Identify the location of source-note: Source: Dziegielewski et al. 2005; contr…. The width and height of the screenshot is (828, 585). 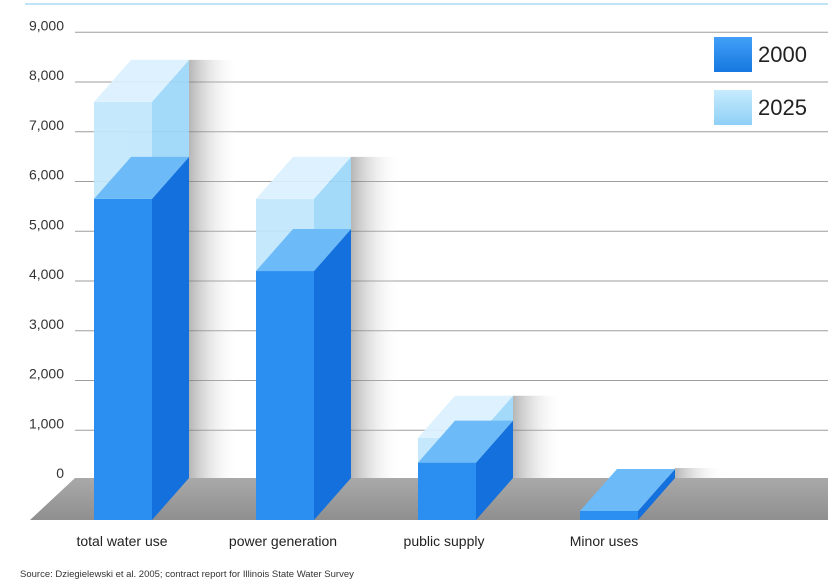
(187, 574).